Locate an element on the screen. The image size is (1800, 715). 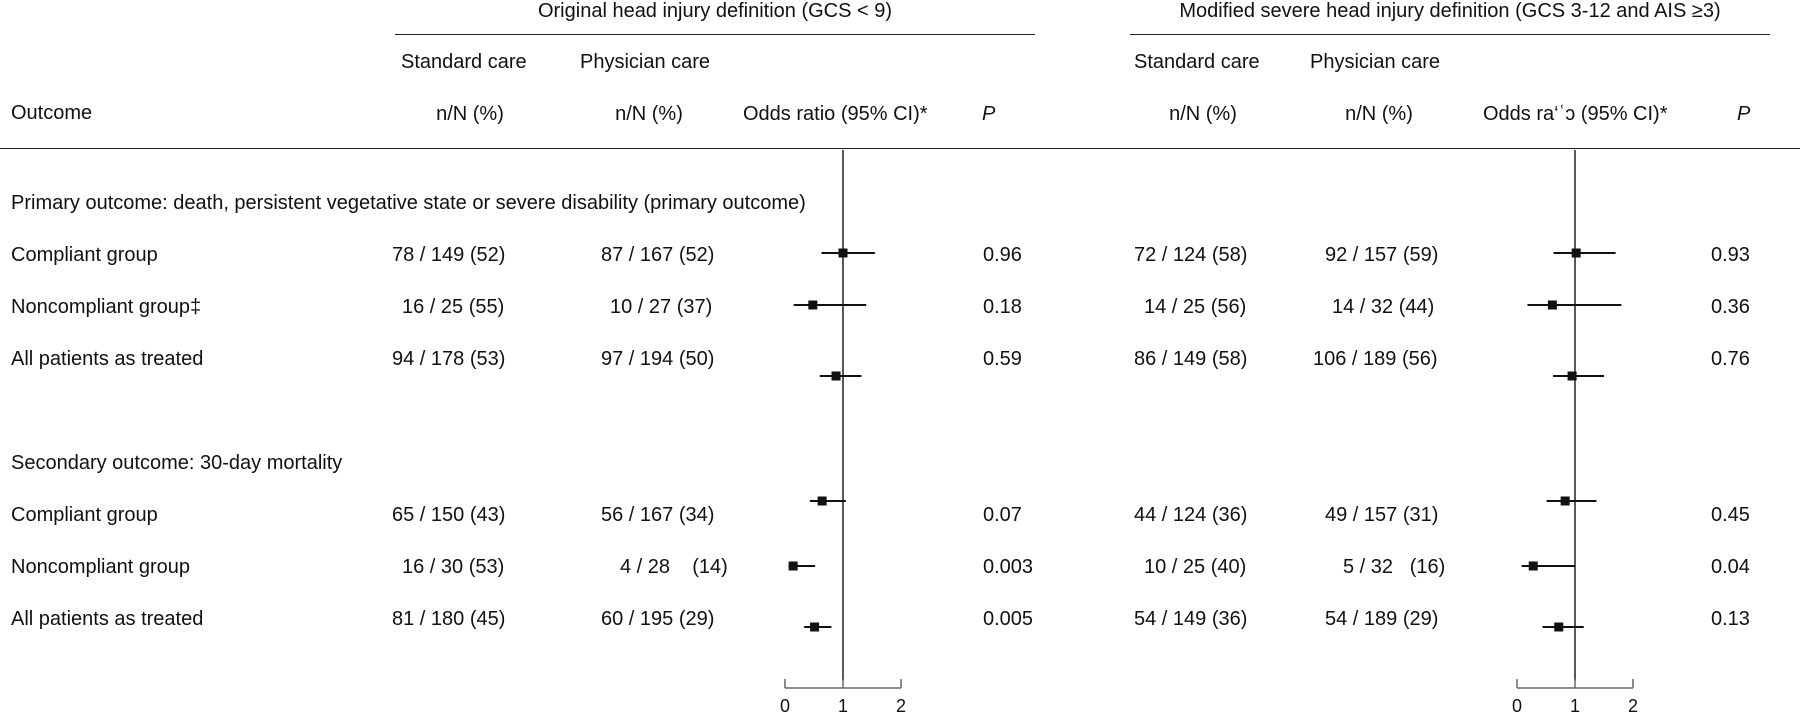
right-standard-value: 10 / 25 (40) is located at coordinates (1195, 567).